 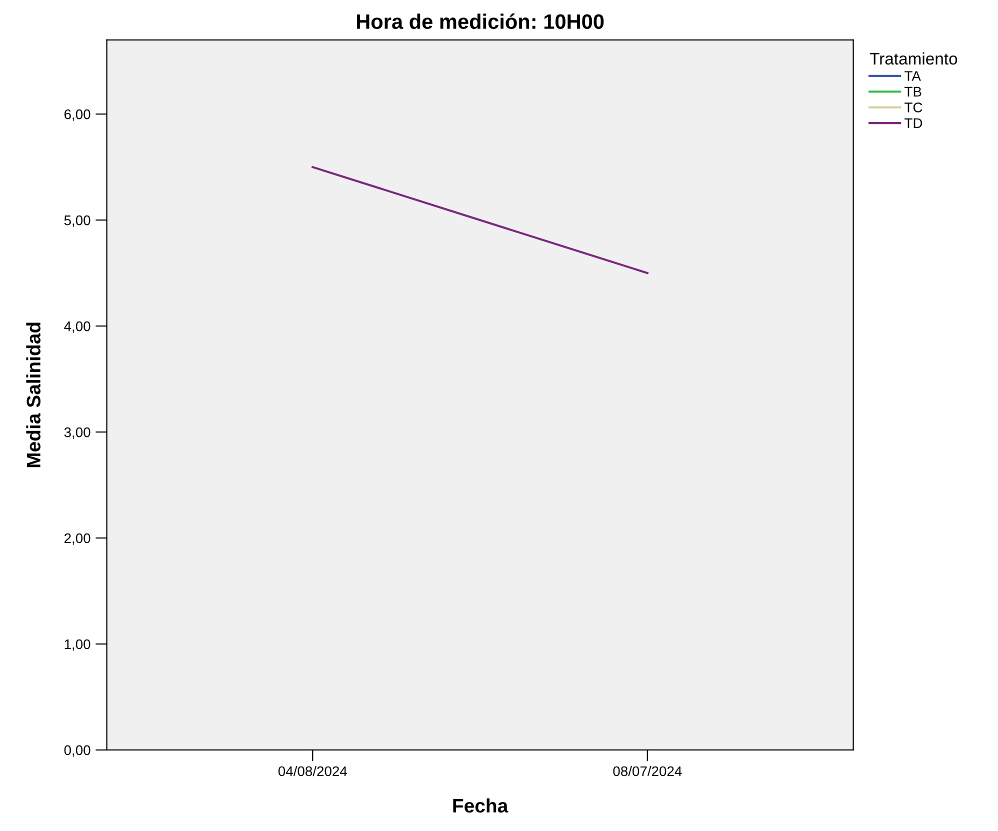 I want to click on x-tick-label: 08/07/2024, so click(x=647, y=771).